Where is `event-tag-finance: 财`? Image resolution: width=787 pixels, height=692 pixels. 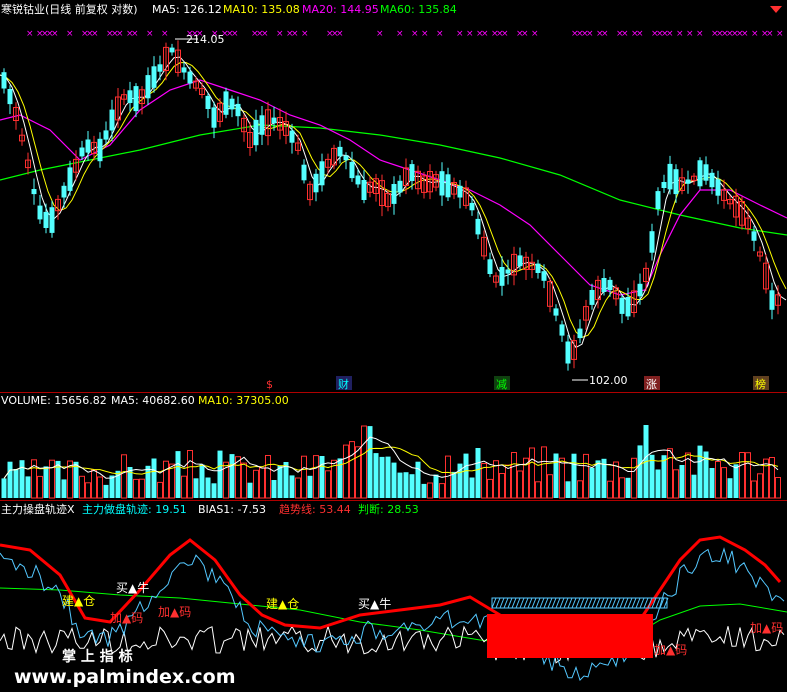 event-tag-finance: 财 is located at coordinates (344, 383).